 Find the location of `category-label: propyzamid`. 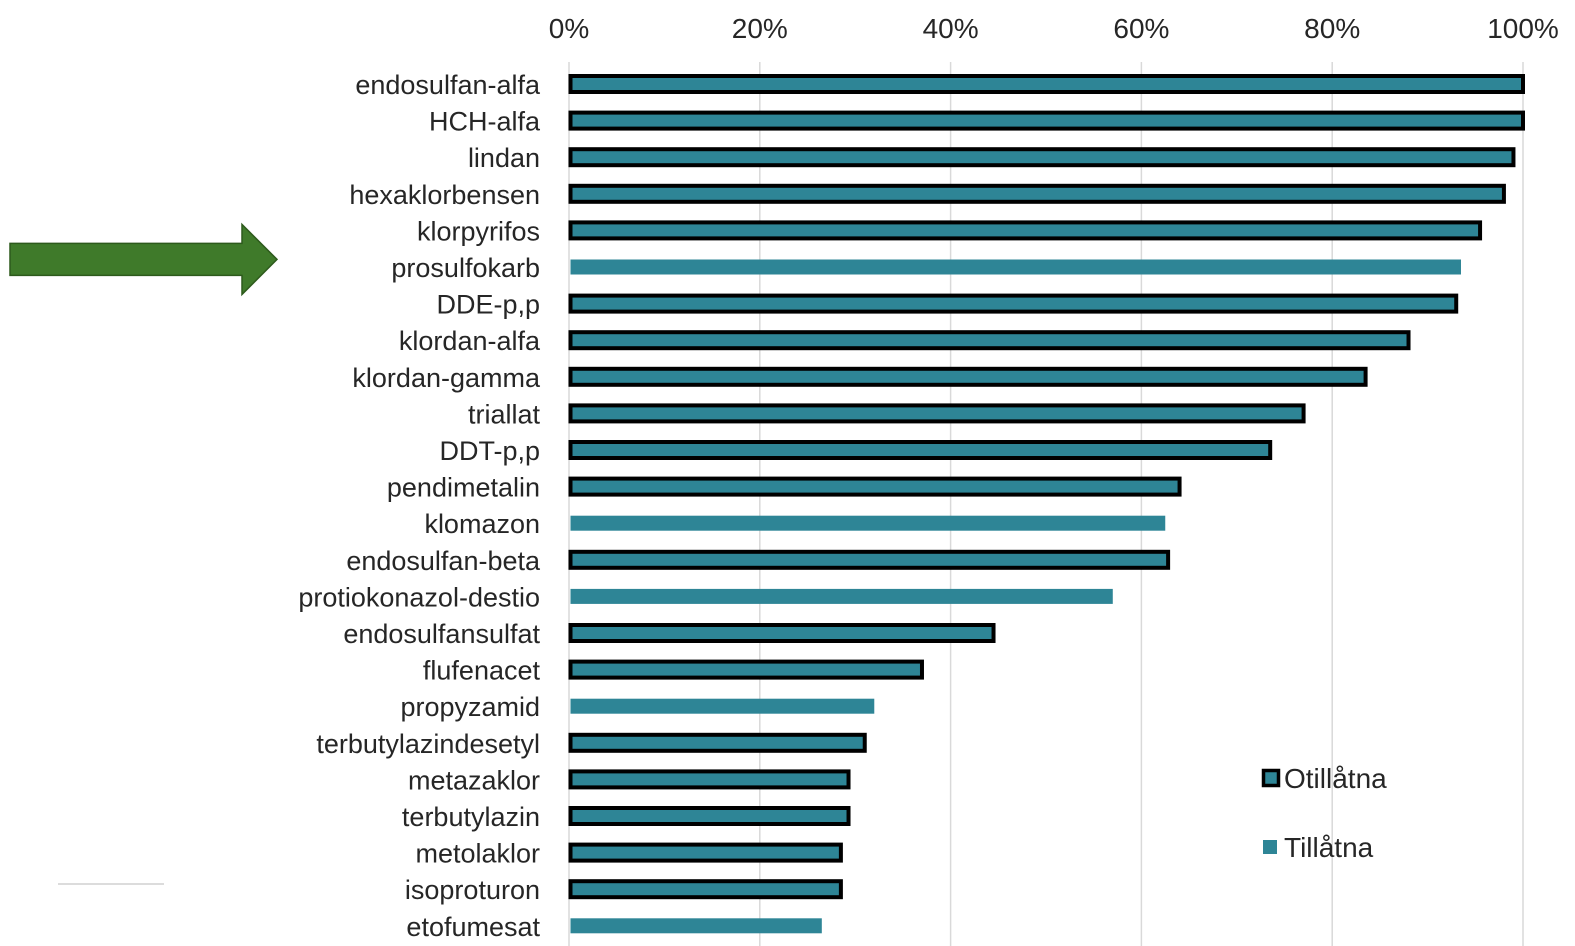

category-label: propyzamid is located at coordinates (470, 707).